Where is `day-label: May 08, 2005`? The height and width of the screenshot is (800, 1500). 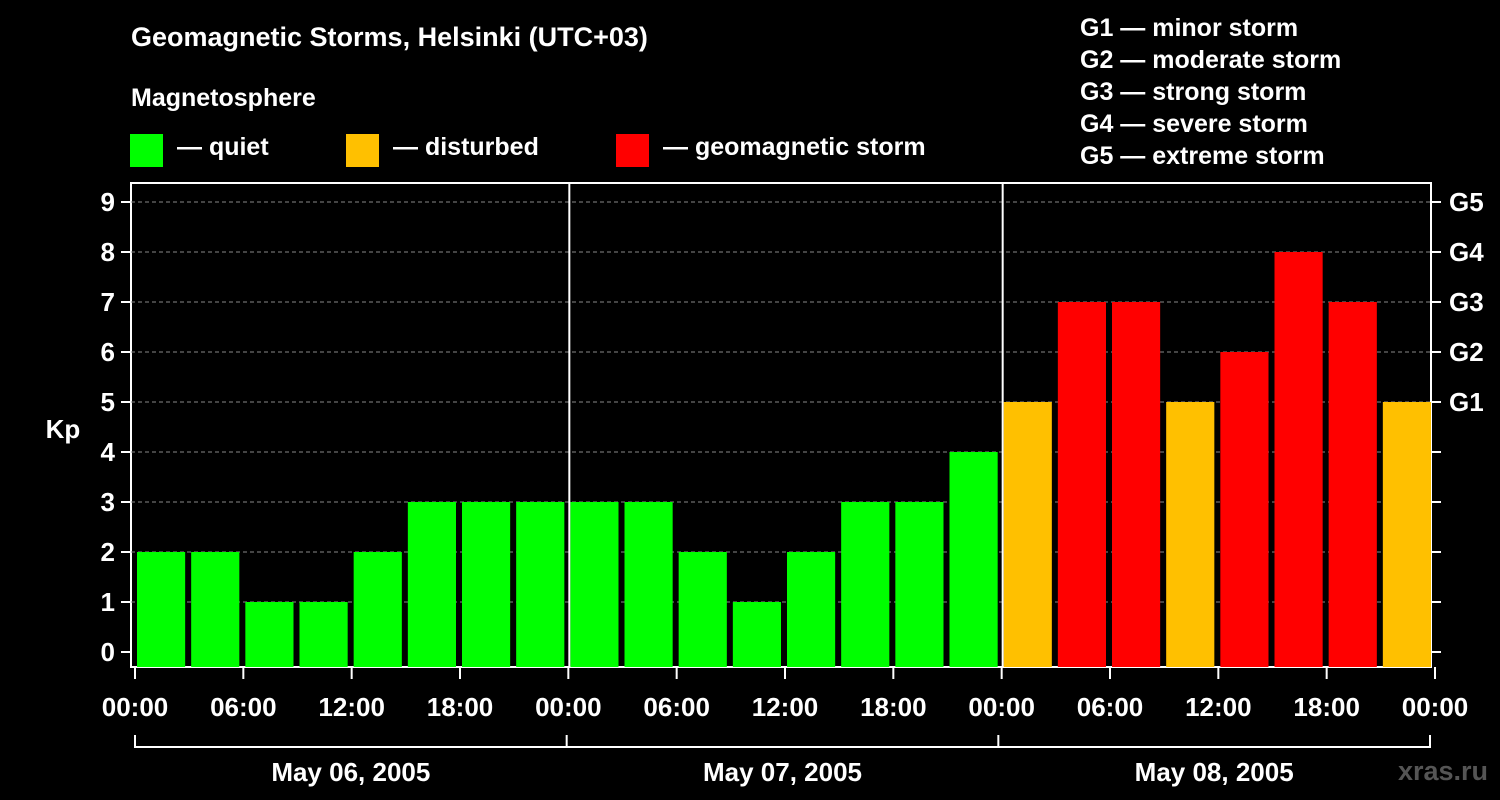 day-label: May 08, 2005 is located at coordinates (1214, 772).